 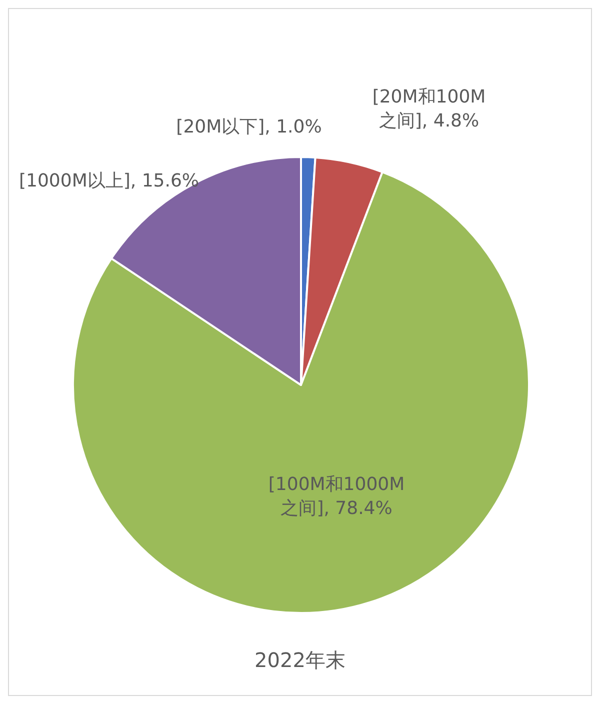 What do you see at coordinates (300, 660) in the screenshot?
I see `text: 2022年末` at bounding box center [300, 660].